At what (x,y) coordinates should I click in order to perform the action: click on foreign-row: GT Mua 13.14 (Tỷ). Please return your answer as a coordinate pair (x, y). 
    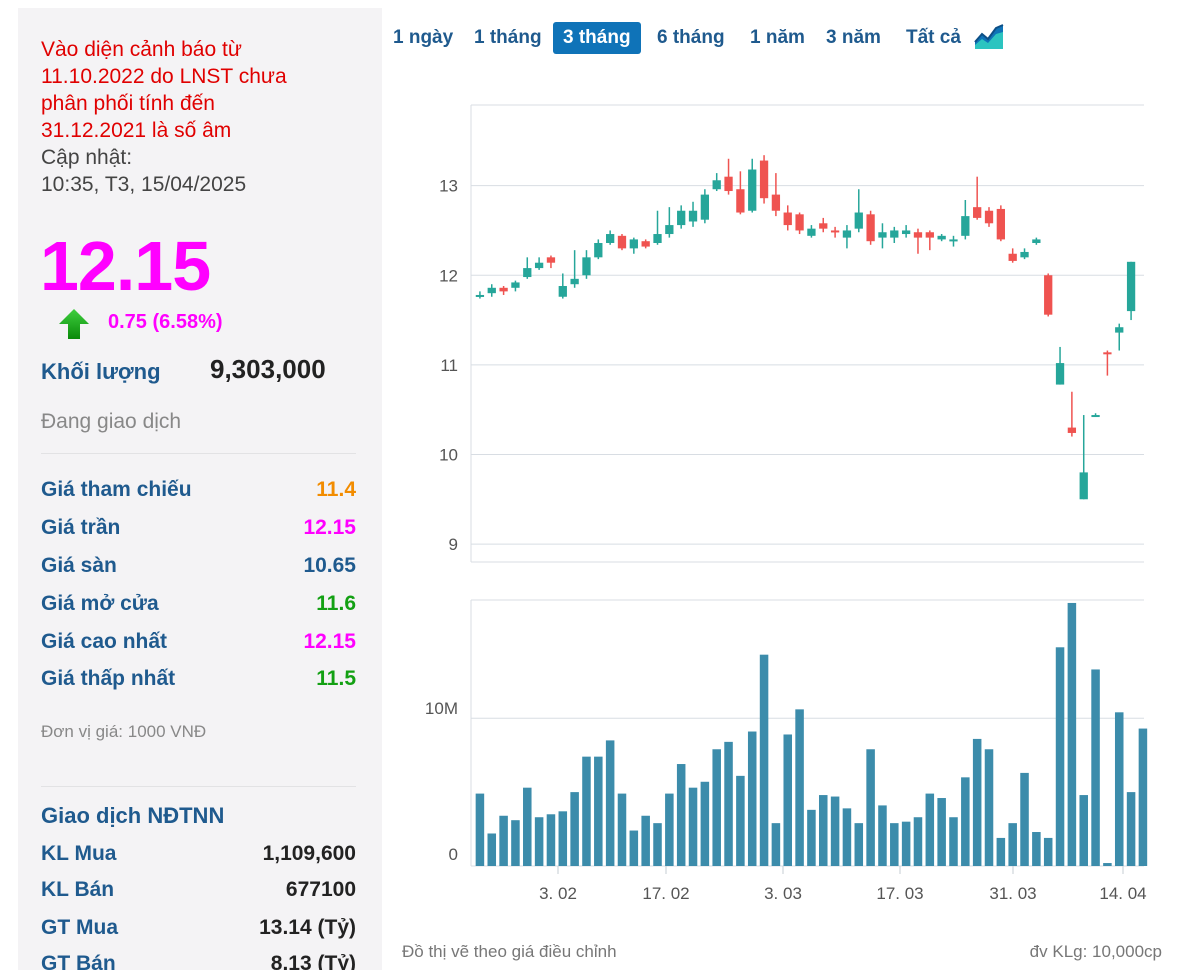
    Looking at the image, I should click on (198, 931).